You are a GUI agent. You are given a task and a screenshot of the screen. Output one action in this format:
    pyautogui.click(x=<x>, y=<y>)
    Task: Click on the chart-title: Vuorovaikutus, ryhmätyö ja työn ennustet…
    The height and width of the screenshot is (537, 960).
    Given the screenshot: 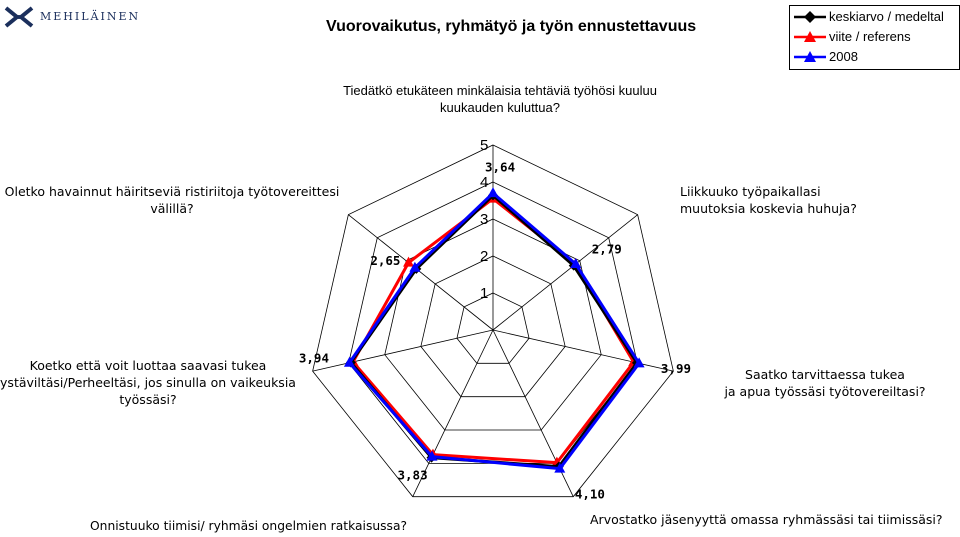 What is the action you would take?
    pyautogui.click(x=511, y=26)
    